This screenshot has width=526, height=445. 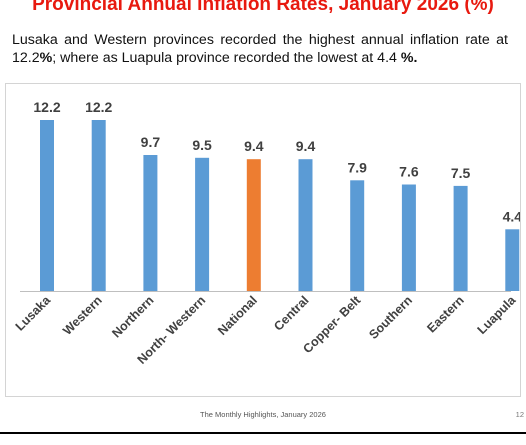 I want to click on category-label: Eastern, so click(x=445, y=314).